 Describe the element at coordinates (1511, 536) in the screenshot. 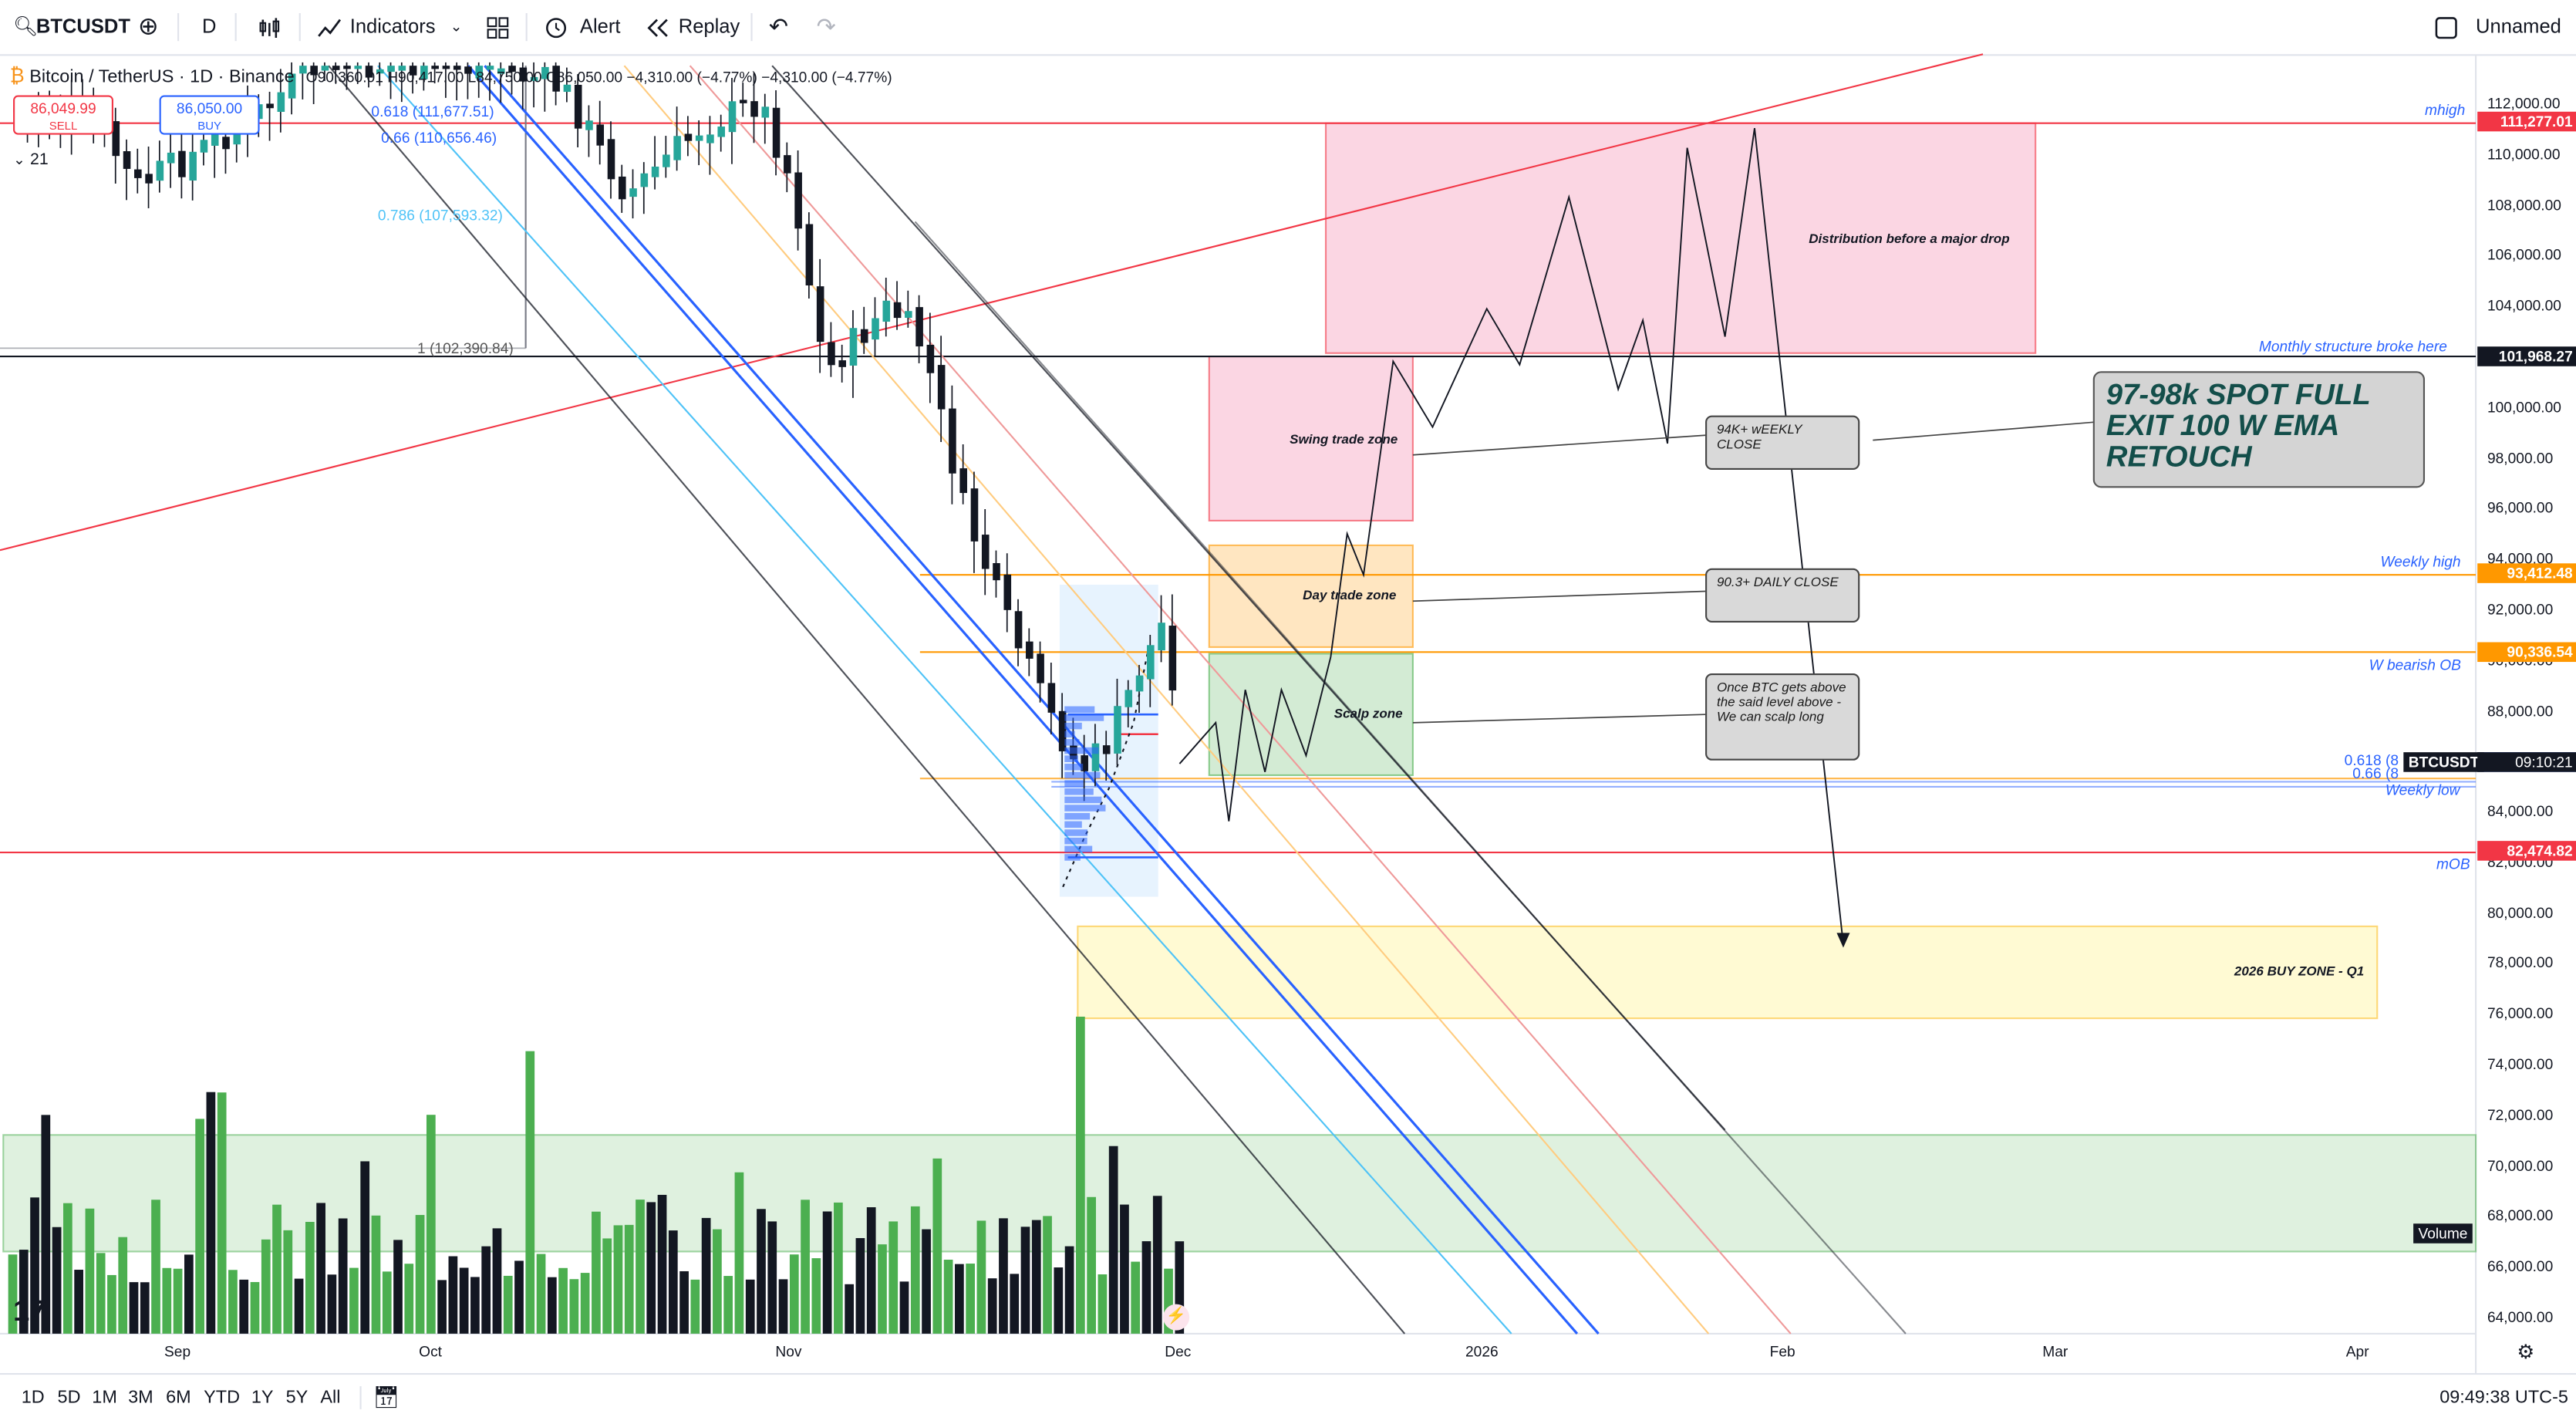

I see `projected-price-path` at that location.